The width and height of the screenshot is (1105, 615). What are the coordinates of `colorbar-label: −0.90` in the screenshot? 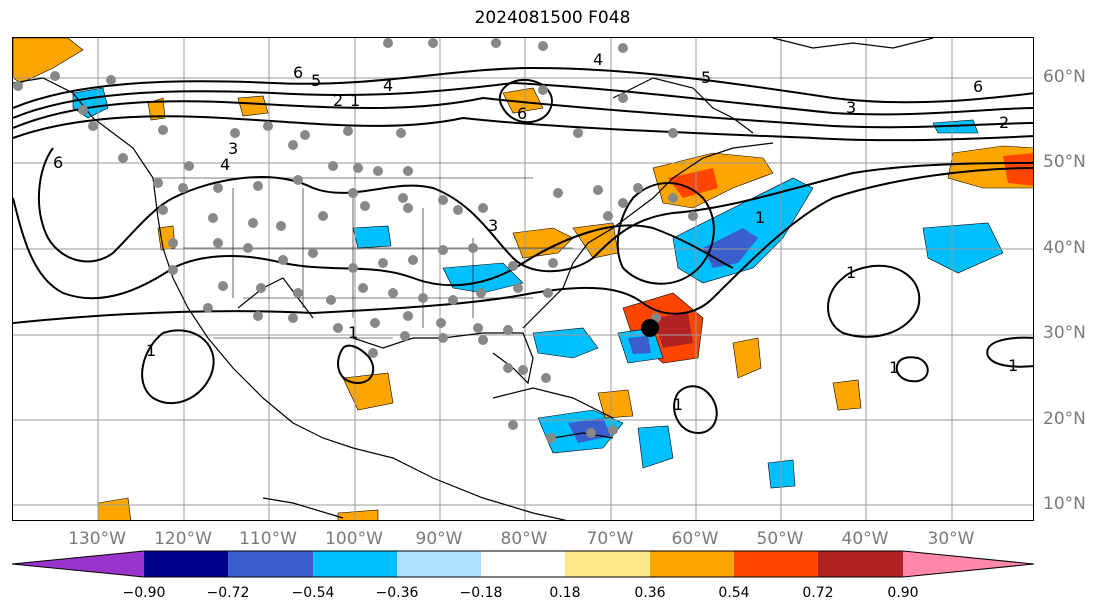 It's located at (144, 593).